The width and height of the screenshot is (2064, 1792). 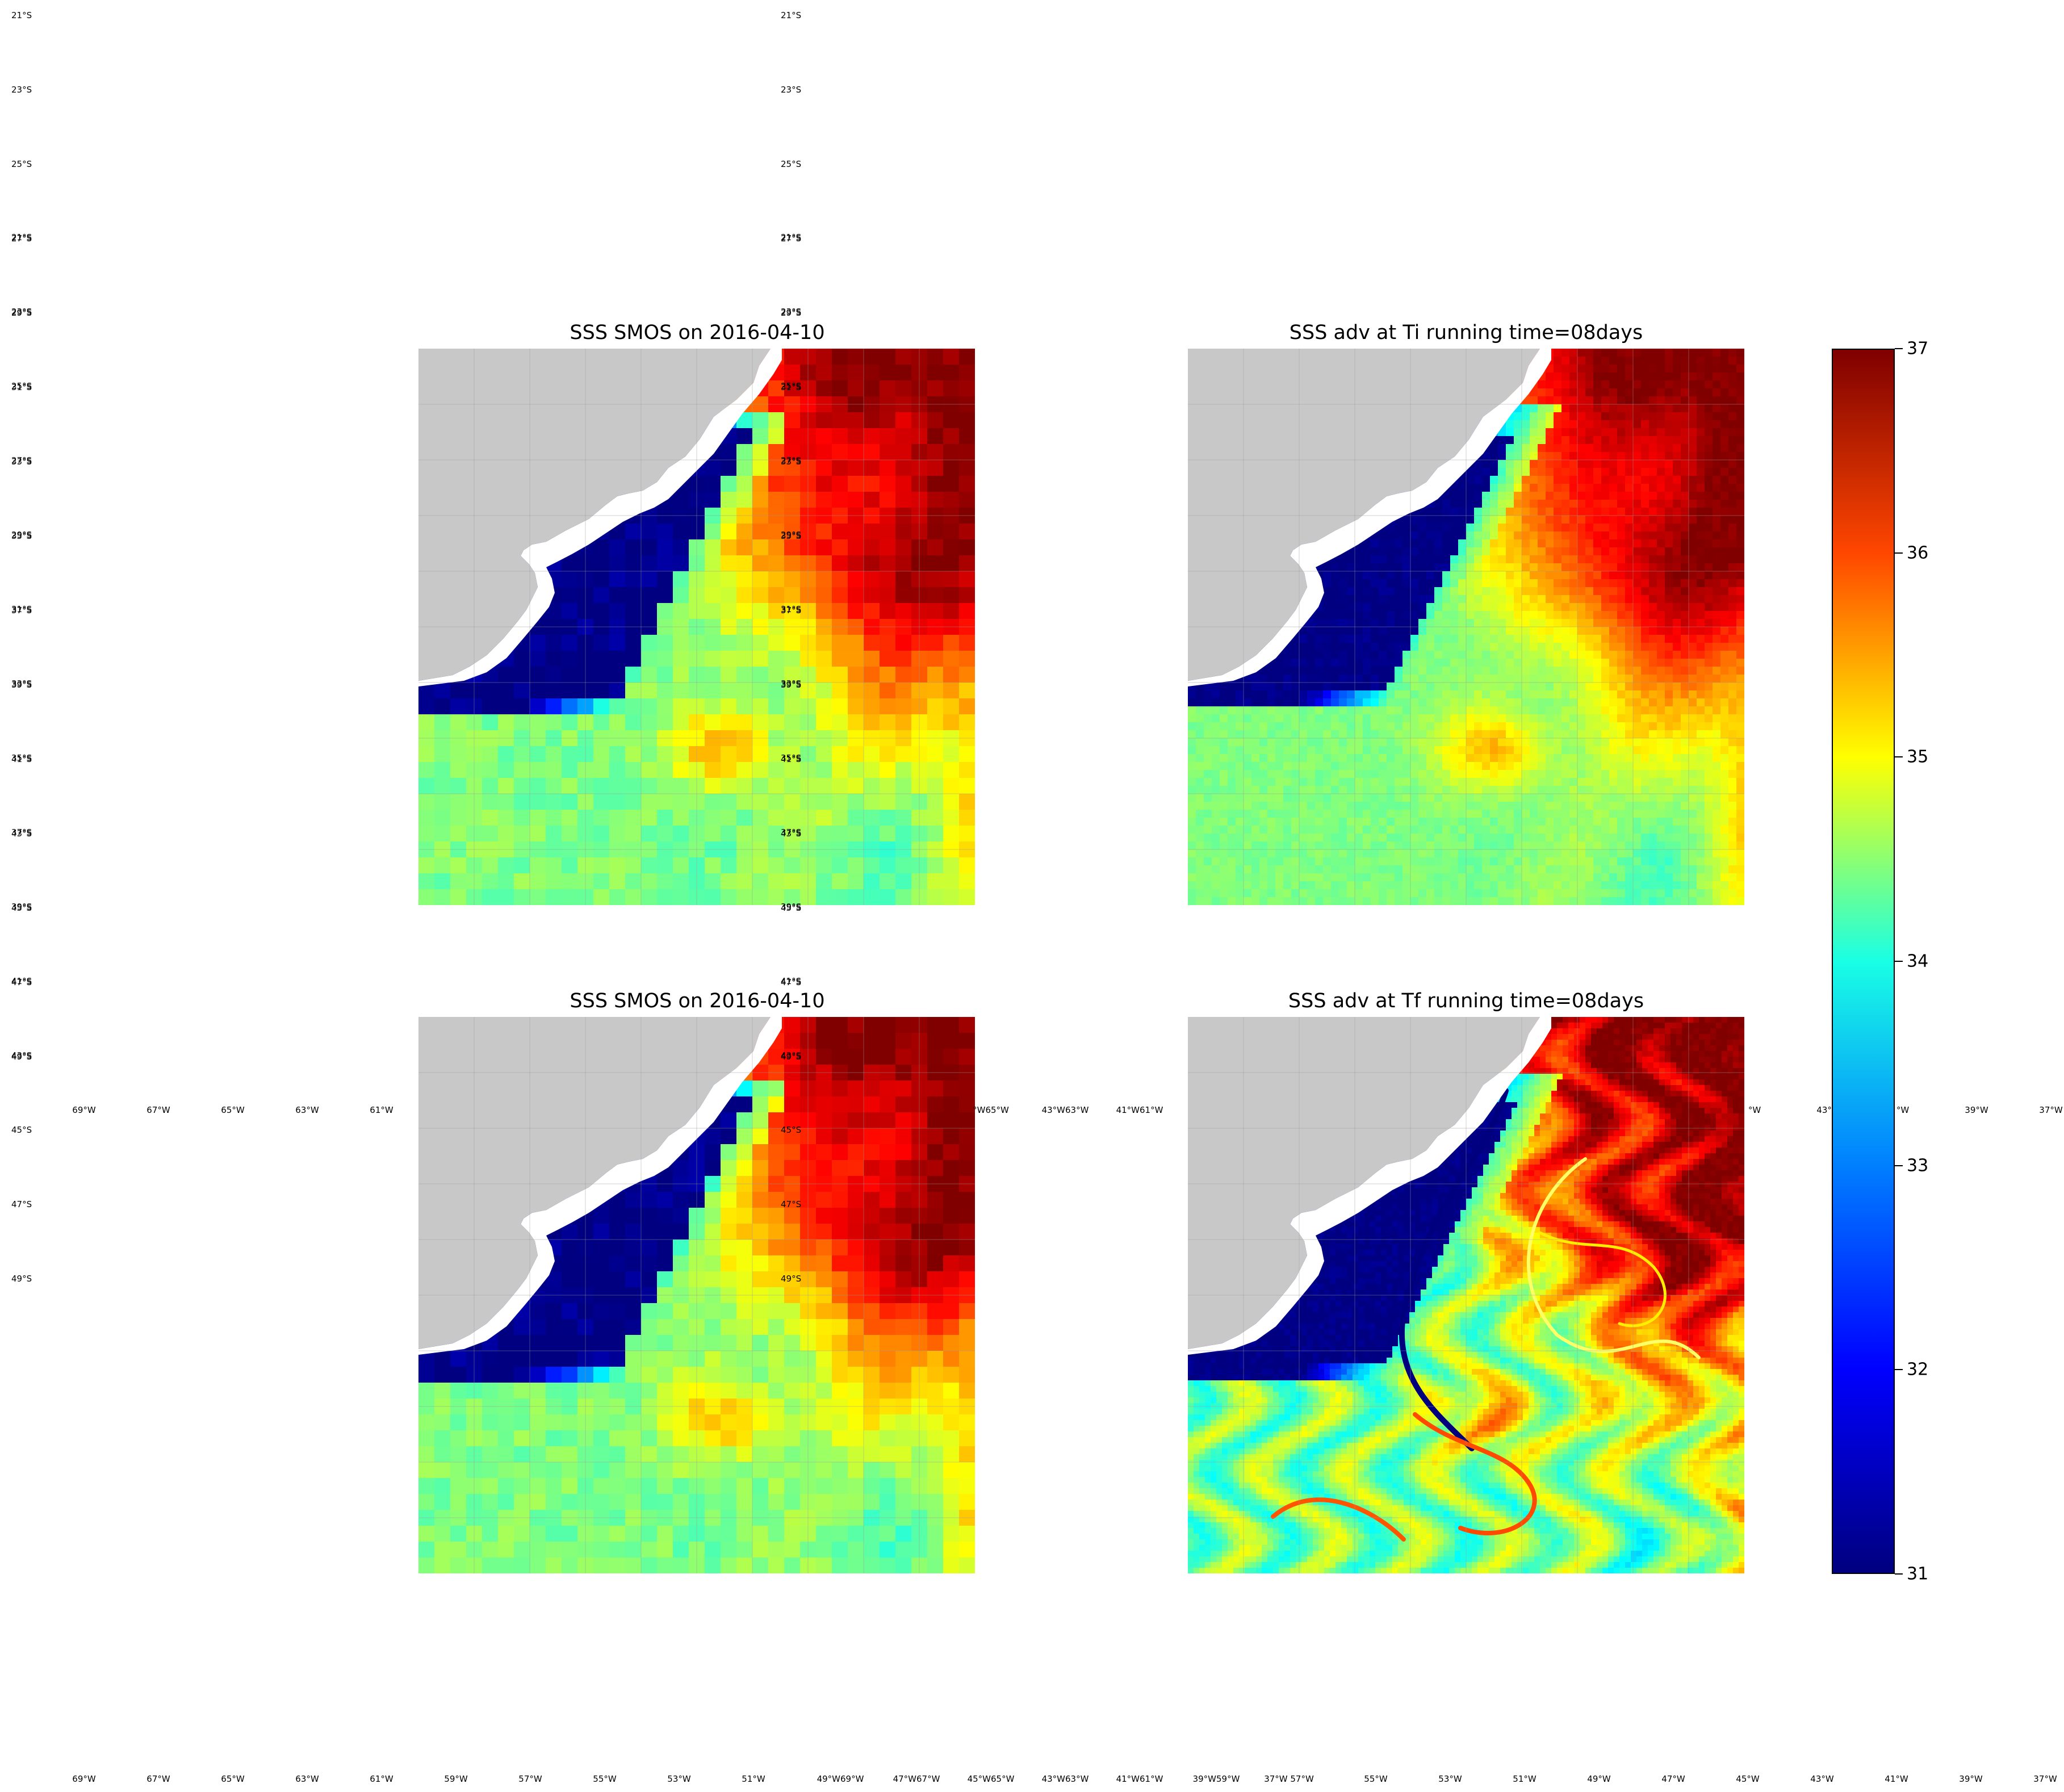 I want to click on map-panel-bottom-left, so click(x=696, y=1295).